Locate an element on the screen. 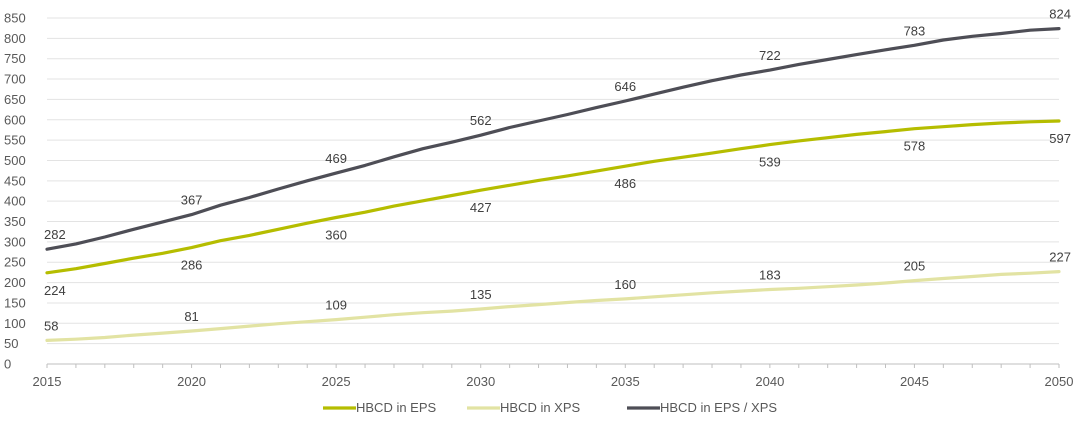 This screenshot has height=426, width=1079. y-tick-label: 150 is located at coordinates (15, 302).